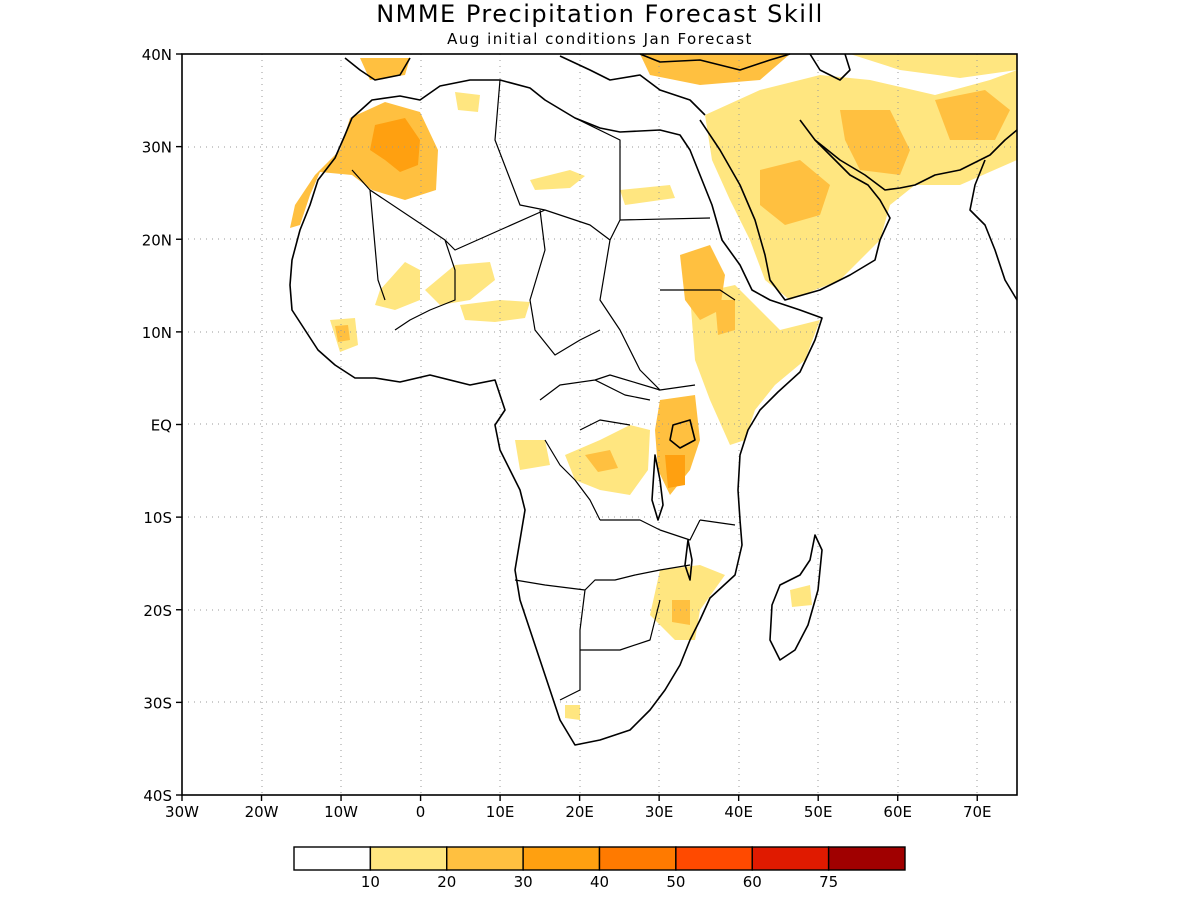 The image size is (1200, 900). Describe the element at coordinates (157, 55) in the screenshot. I see `lat-tick-label: 40N` at that location.